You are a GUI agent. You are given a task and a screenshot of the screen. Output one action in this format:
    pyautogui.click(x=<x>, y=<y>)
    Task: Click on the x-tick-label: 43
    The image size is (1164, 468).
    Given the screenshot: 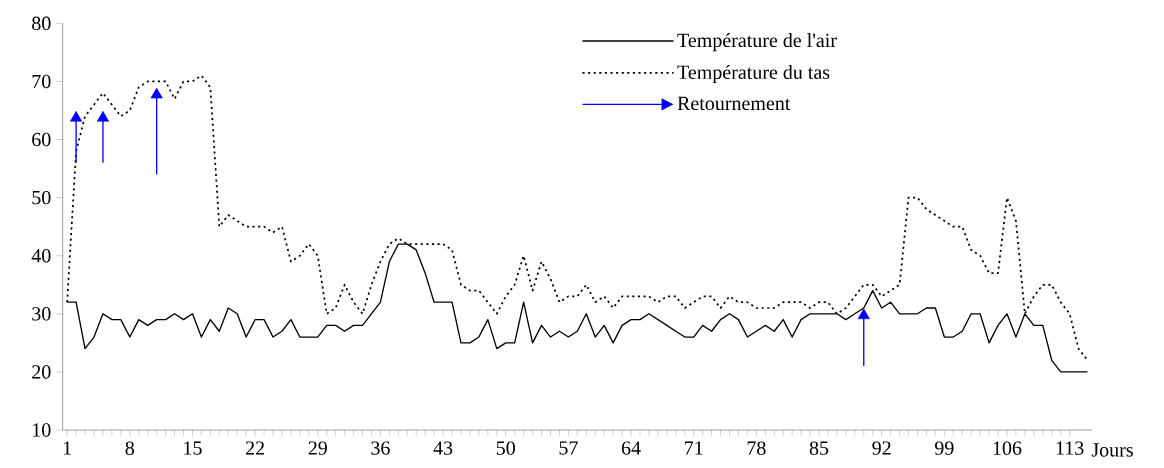 What is the action you would take?
    pyautogui.click(x=443, y=448)
    